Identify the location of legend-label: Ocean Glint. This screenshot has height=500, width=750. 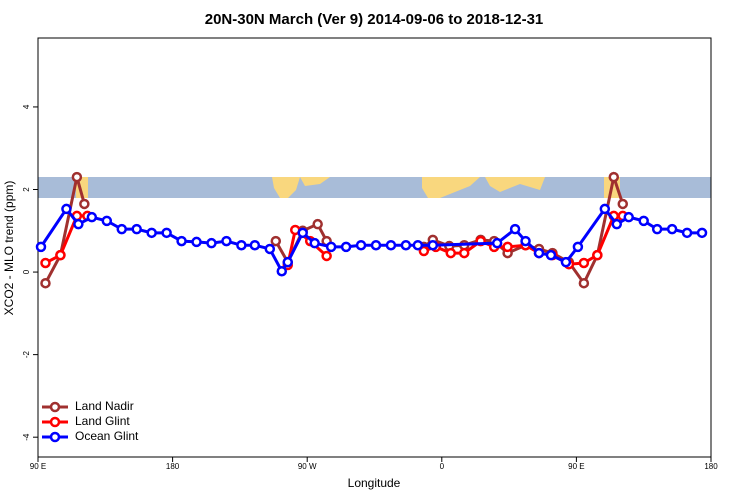
(107, 436).